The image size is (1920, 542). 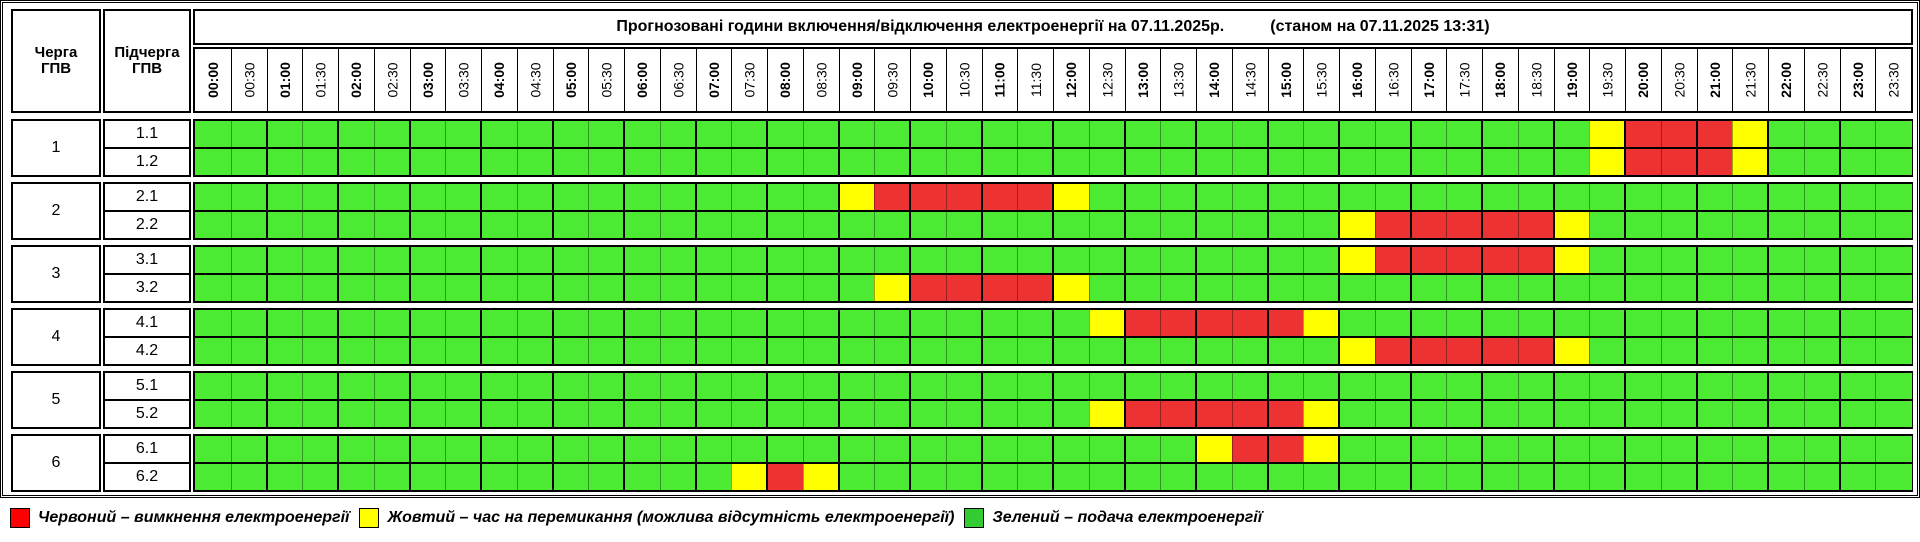 What do you see at coordinates (1357, 80) in the screenshot?
I see `time-header-cell: 16:00` at bounding box center [1357, 80].